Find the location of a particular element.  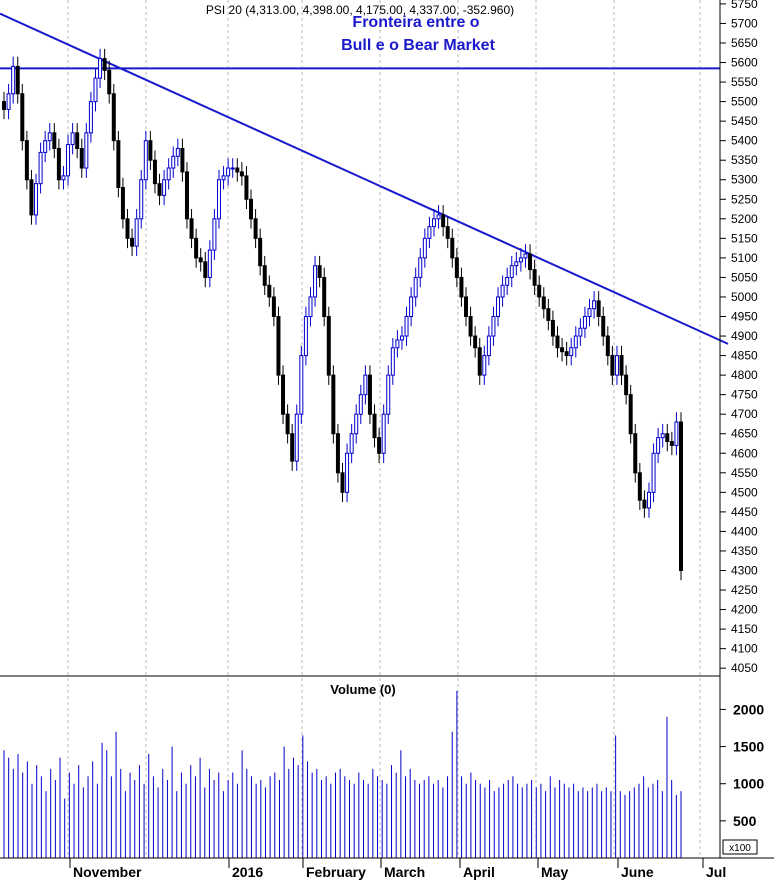

price-tick-label: 5400 is located at coordinates (744, 141).